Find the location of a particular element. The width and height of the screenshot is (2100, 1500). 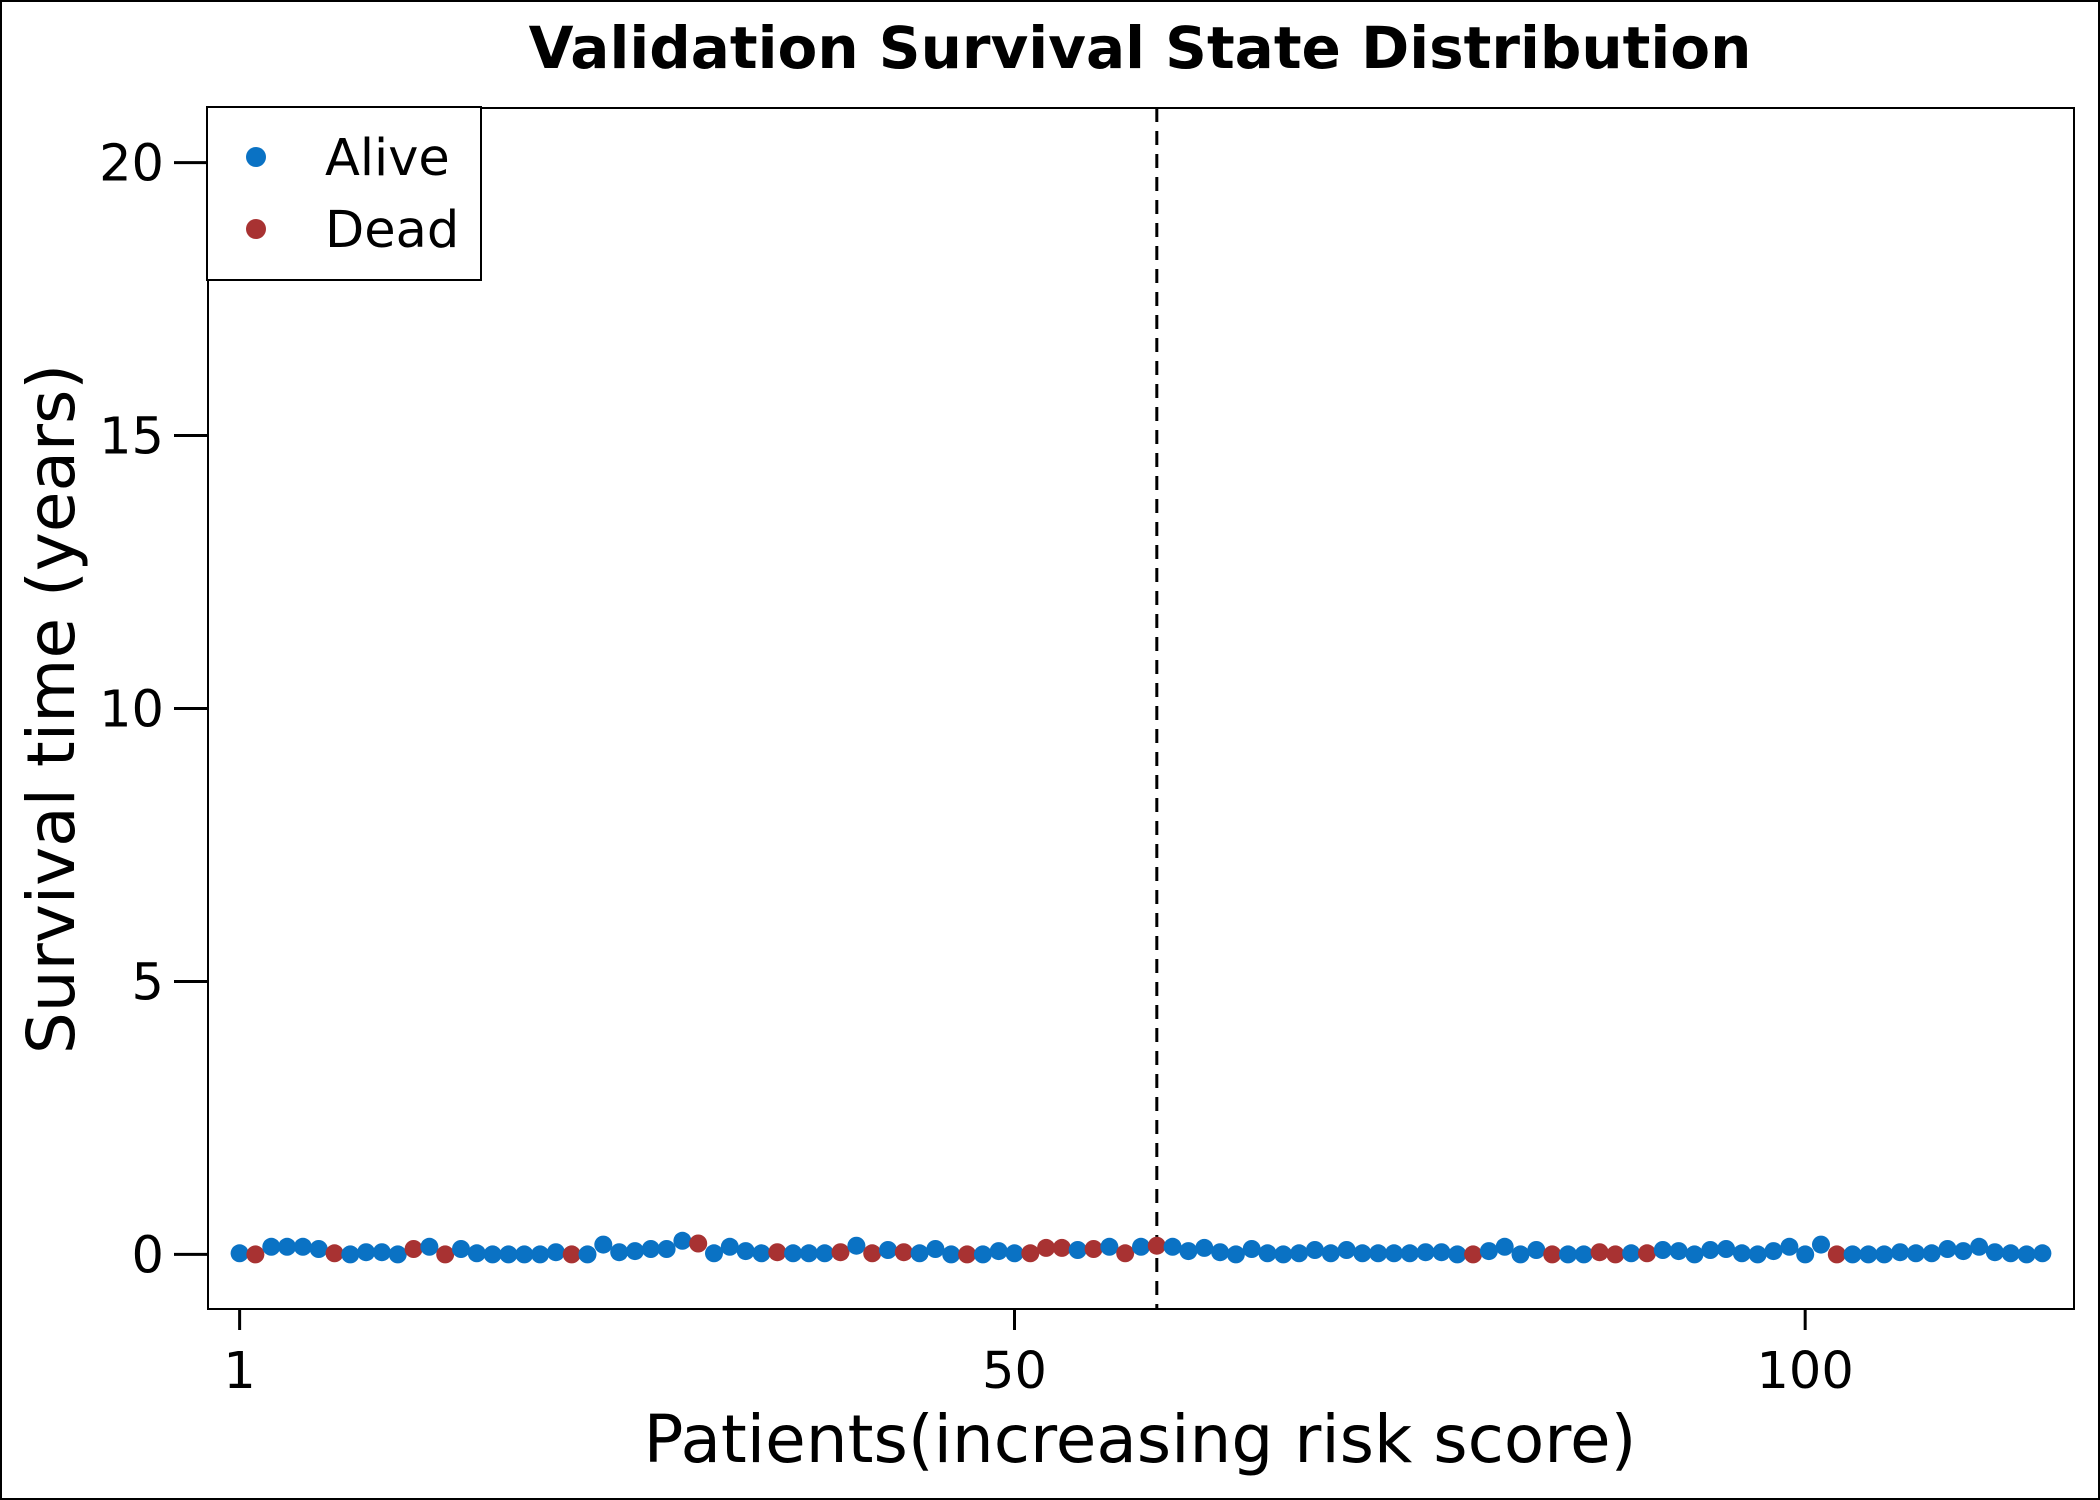

x-axis: 1 50 100 is located at coordinates (1038, 1355).